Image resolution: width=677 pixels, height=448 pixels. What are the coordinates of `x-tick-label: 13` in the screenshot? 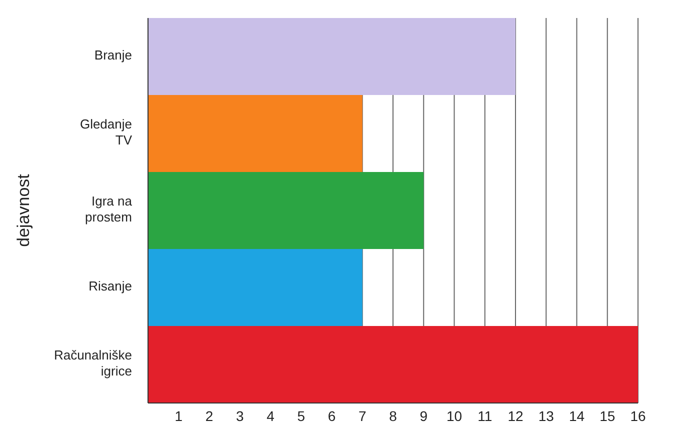 It's located at (546, 416).